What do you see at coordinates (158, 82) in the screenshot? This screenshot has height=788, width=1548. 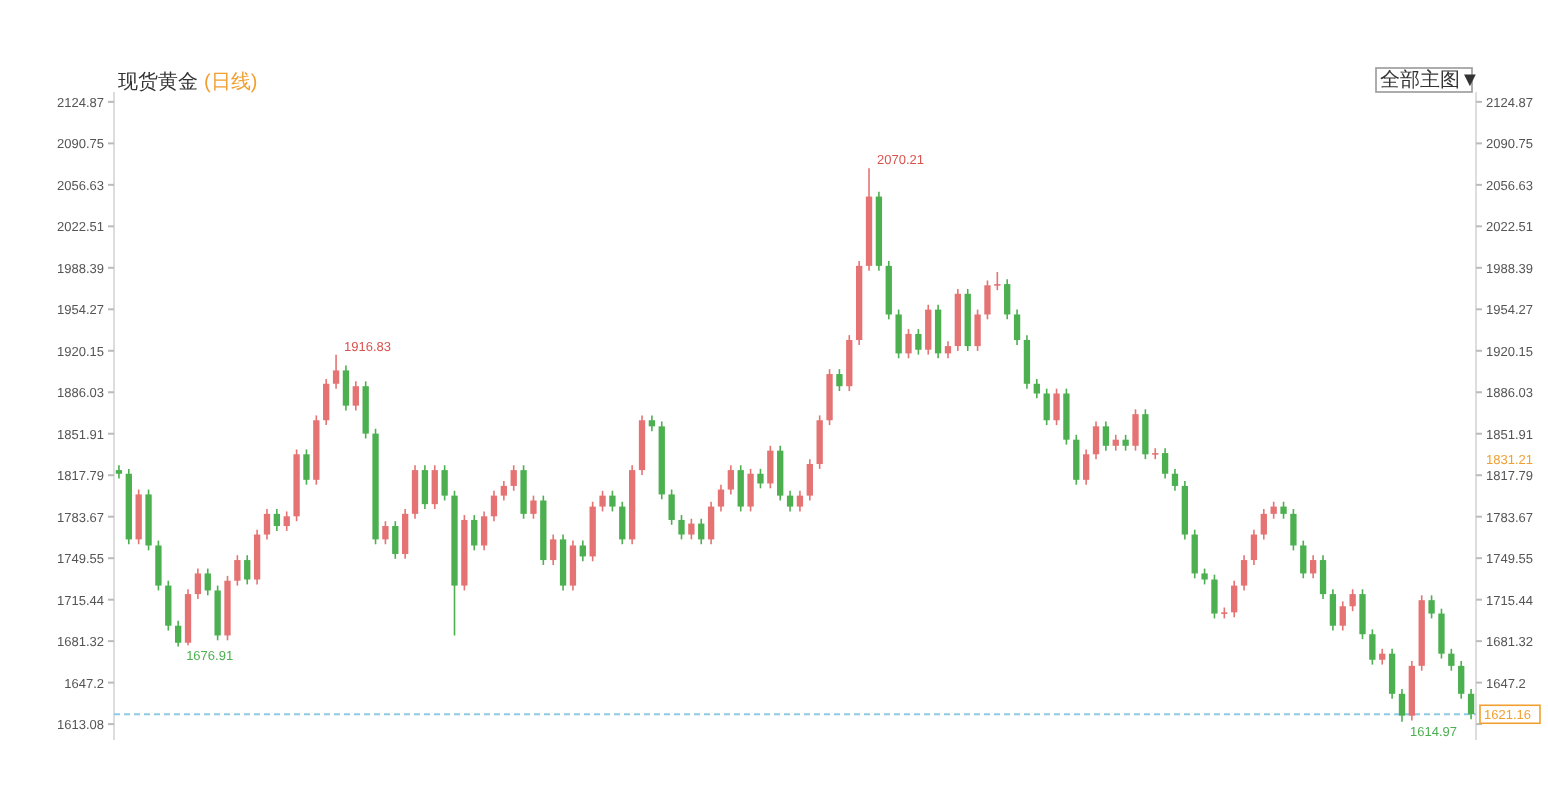 I see `chart-title: 现货黄金` at bounding box center [158, 82].